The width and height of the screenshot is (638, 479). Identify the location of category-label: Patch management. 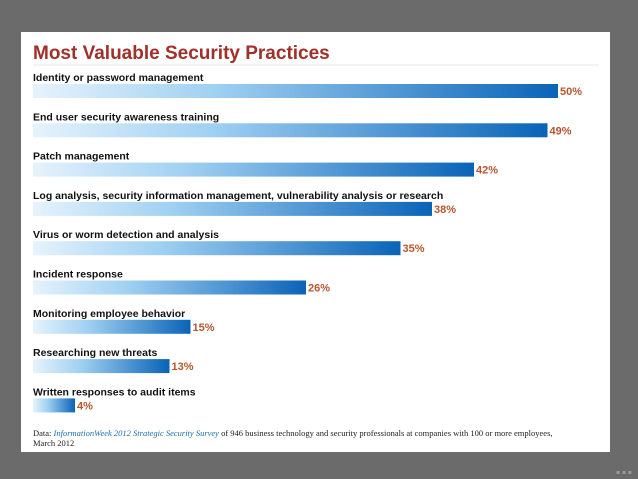
(81, 157).